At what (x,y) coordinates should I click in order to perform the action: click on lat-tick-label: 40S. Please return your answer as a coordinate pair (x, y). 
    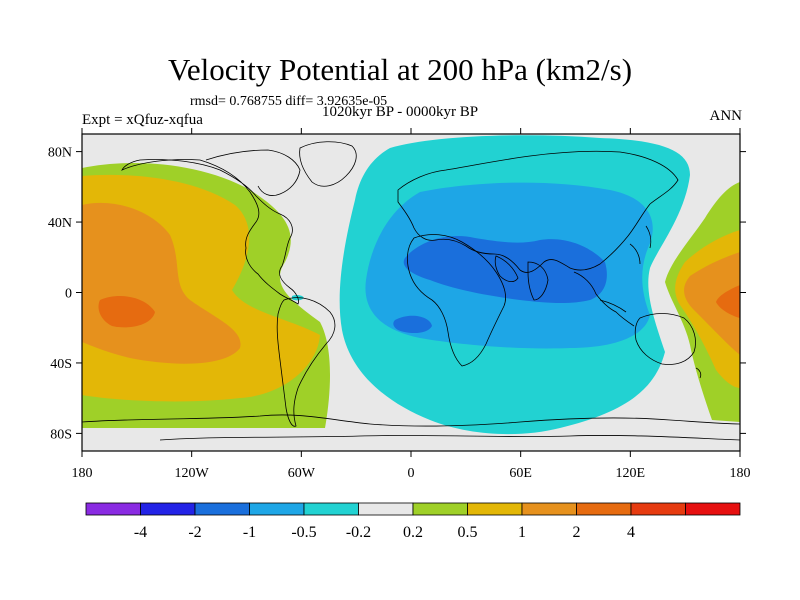
    Looking at the image, I should click on (61, 364).